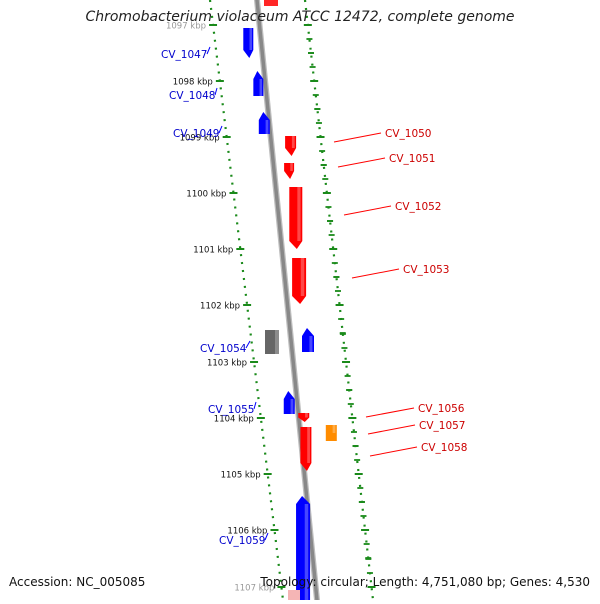 The image size is (600, 604). Describe the element at coordinates (234, 420) in the screenshot. I see `kbp-tick-label: 1104 kbp` at that location.